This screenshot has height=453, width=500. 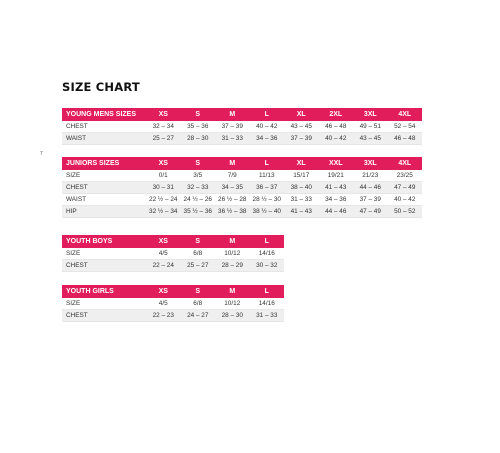 What do you see at coordinates (41, 154) in the screenshot?
I see `stray-mark: 7` at bounding box center [41, 154].